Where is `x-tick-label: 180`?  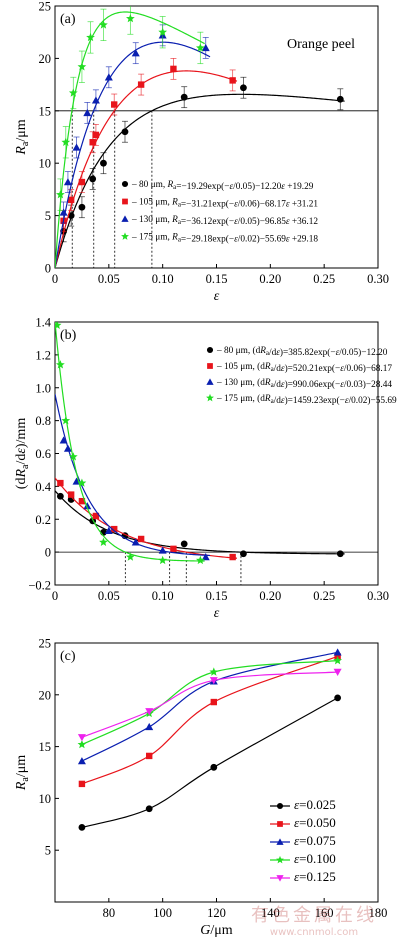 x-tick-label: 180 is located at coordinates (378, 913).